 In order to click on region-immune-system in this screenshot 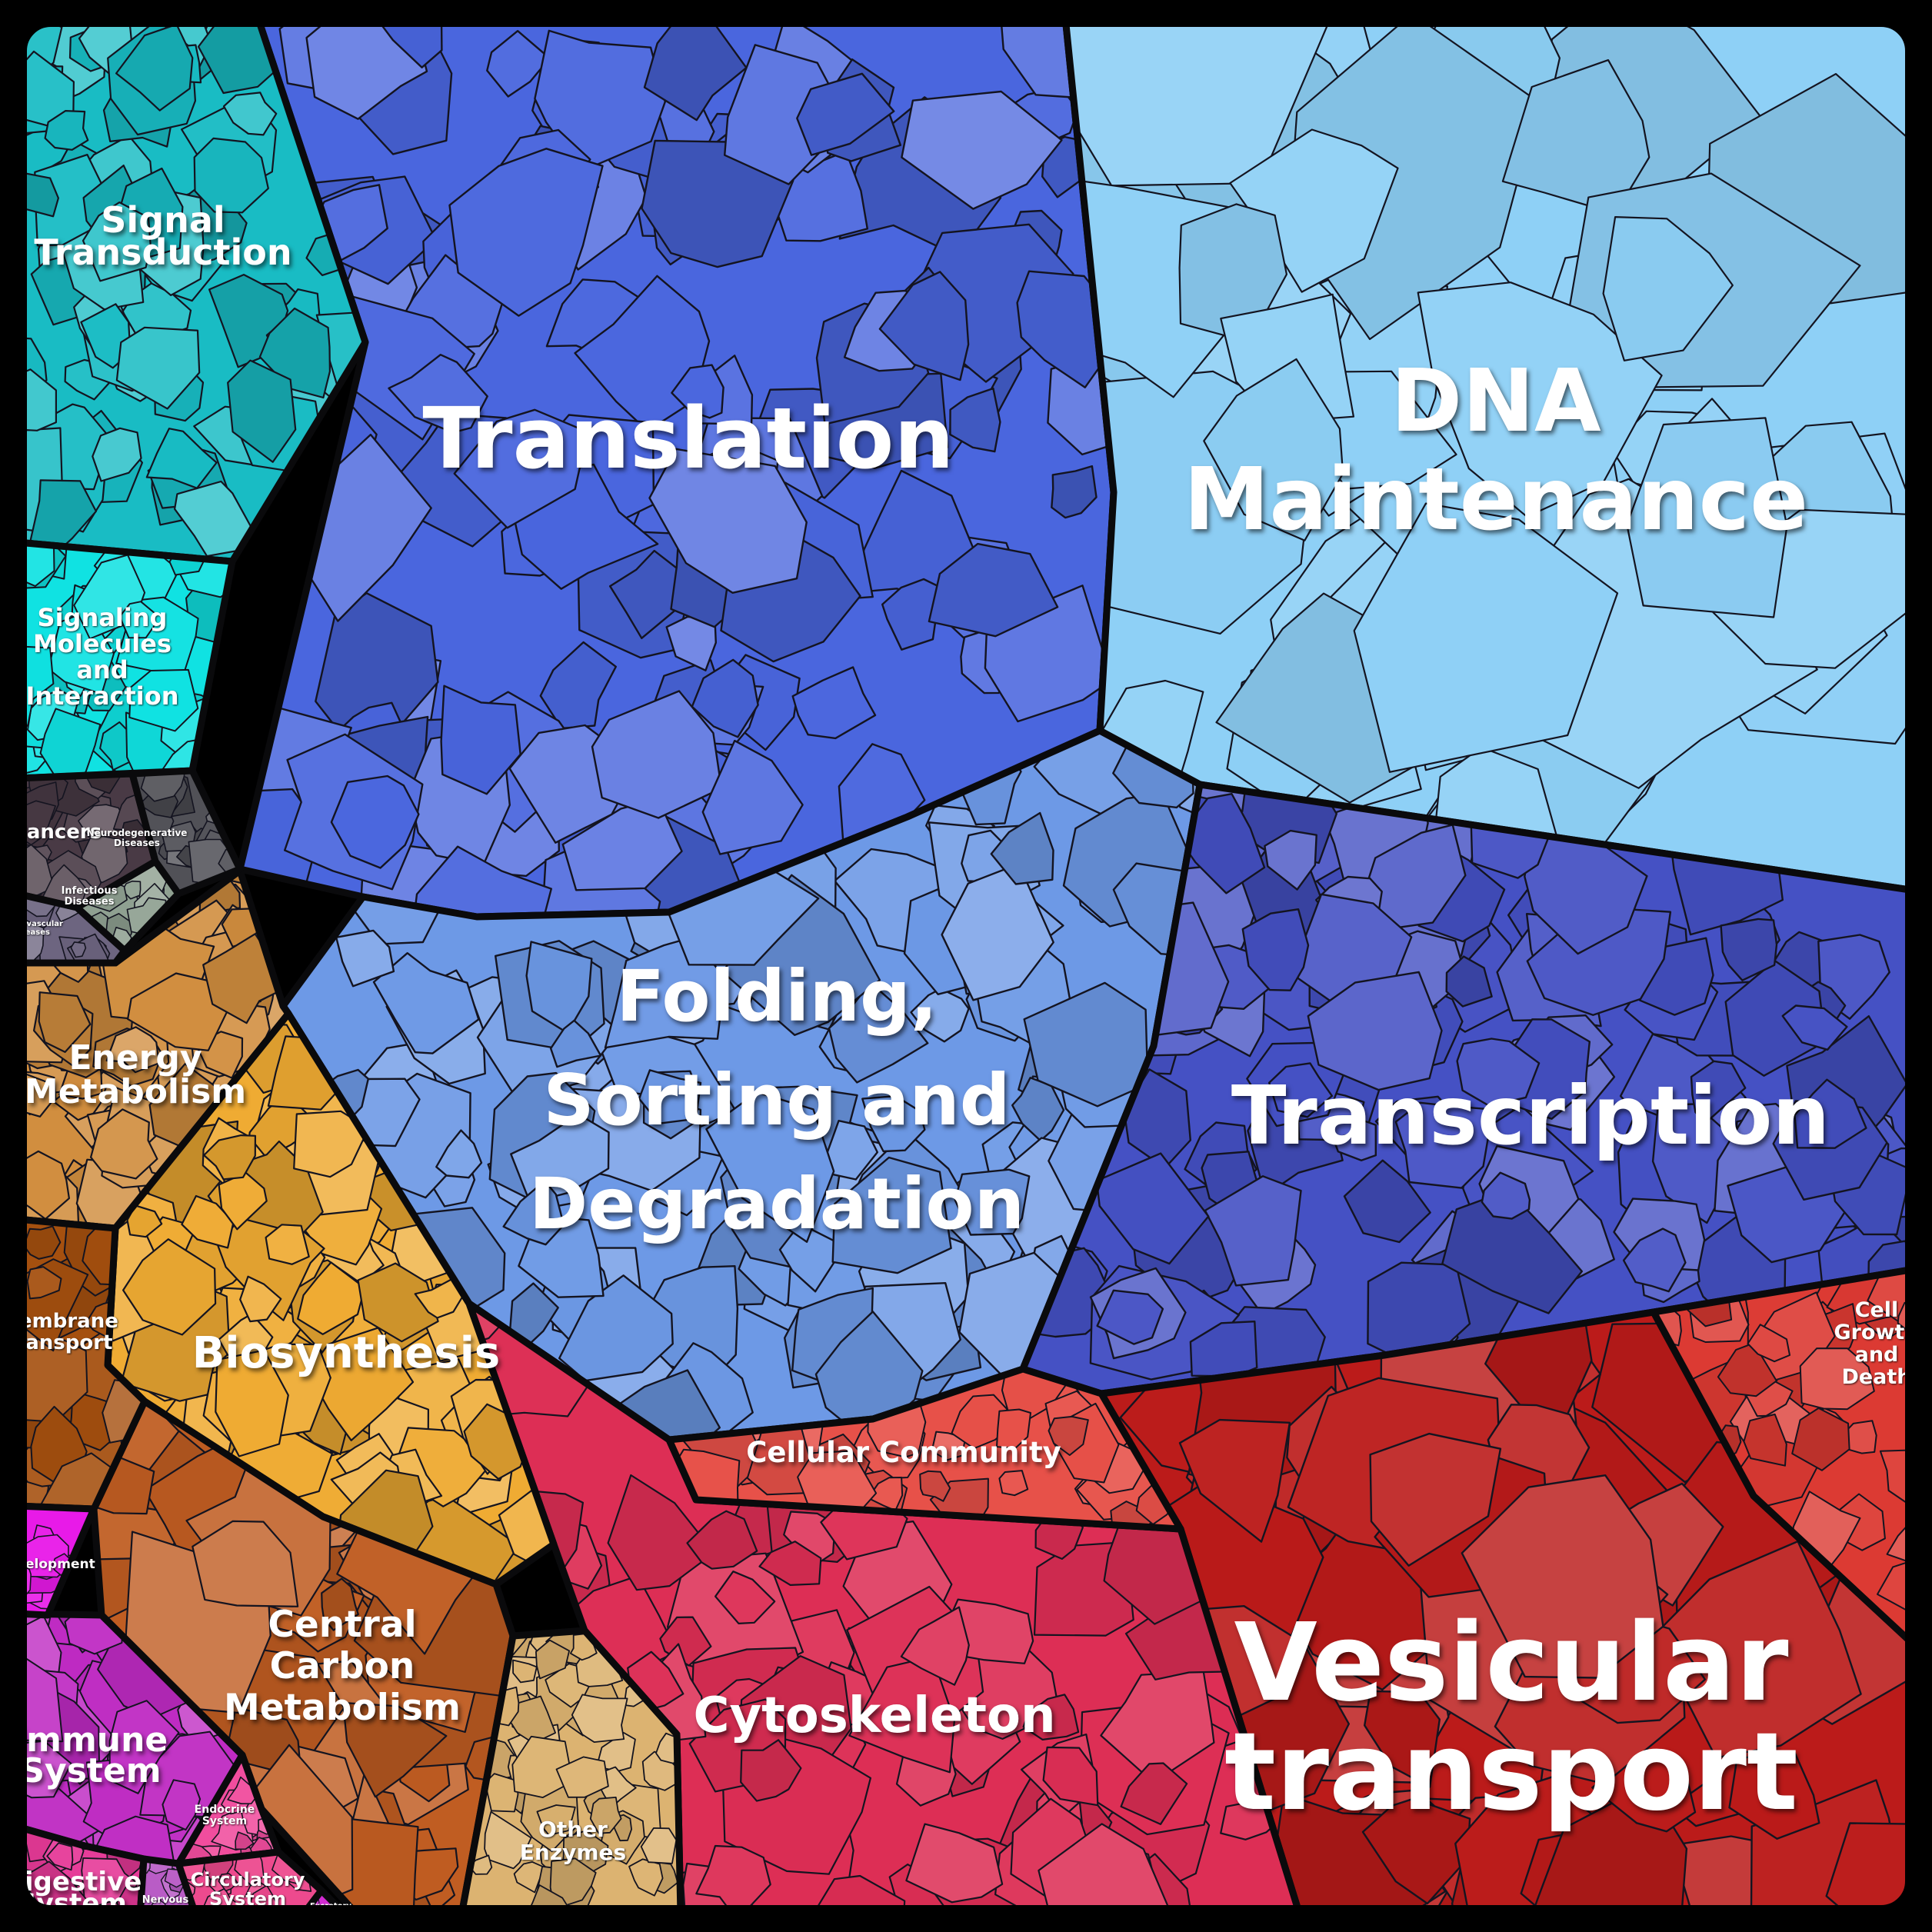, I will do `click(123, 1741)`.